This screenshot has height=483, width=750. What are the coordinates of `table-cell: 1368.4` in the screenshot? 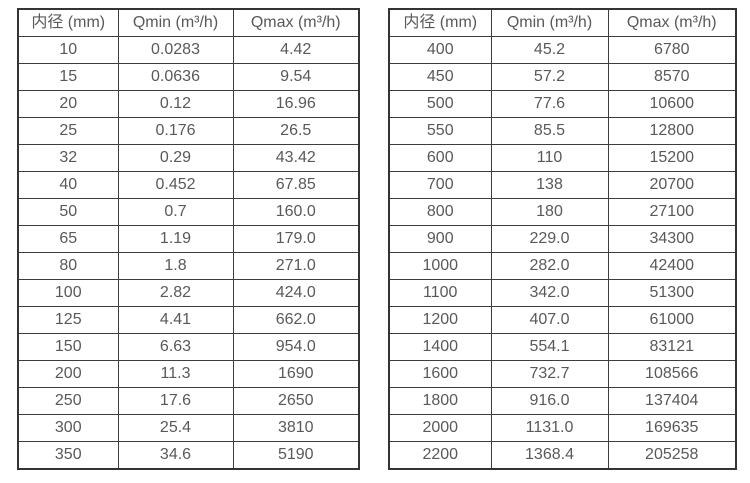 It's located at (549, 455).